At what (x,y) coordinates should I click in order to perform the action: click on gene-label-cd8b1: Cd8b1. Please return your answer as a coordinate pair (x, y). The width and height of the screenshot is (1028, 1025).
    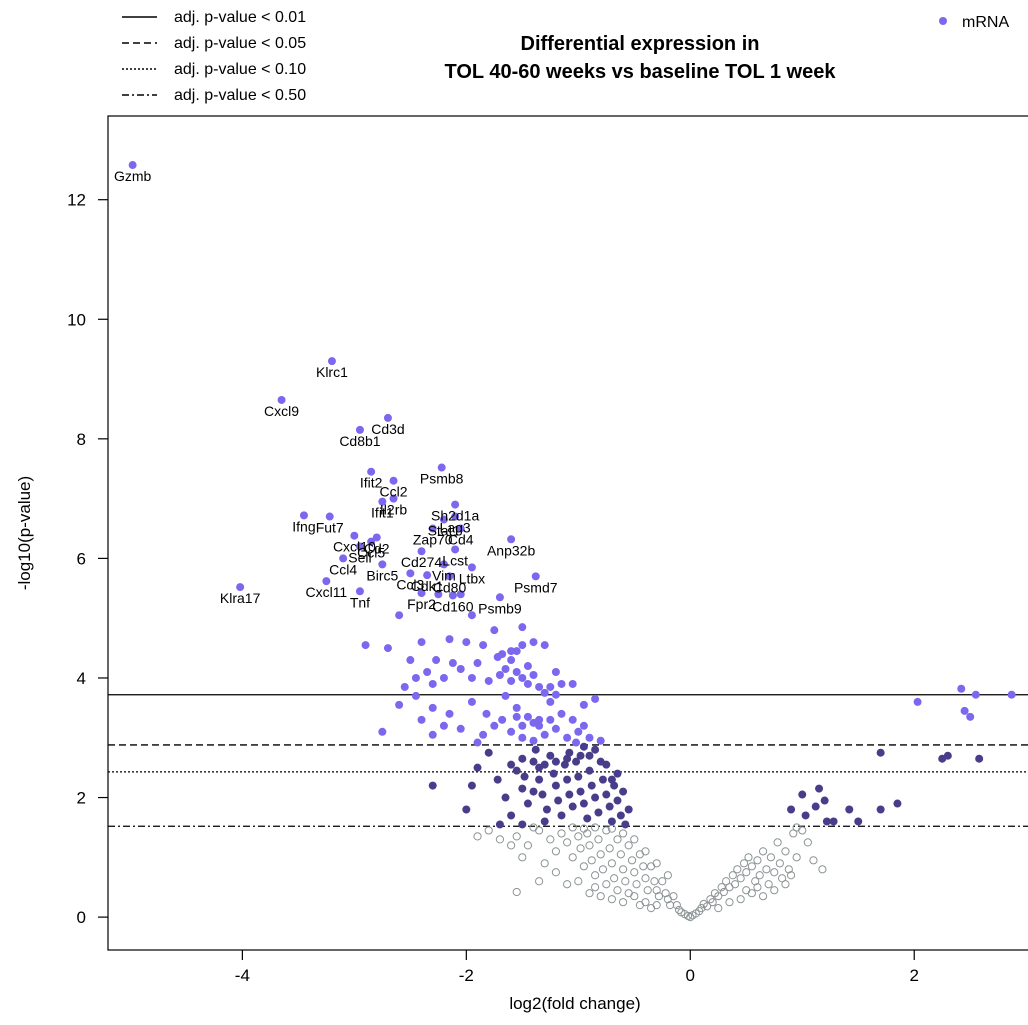
    Looking at the image, I should click on (359, 441).